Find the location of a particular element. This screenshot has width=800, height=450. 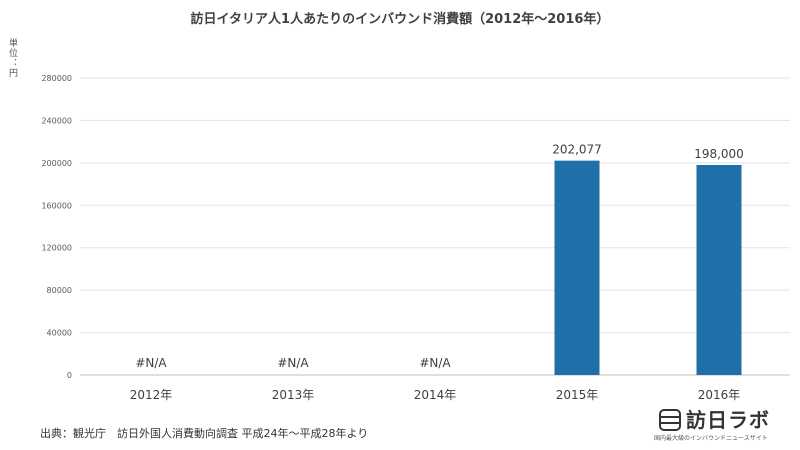

y-tick-label: 120000 is located at coordinates (56, 248).